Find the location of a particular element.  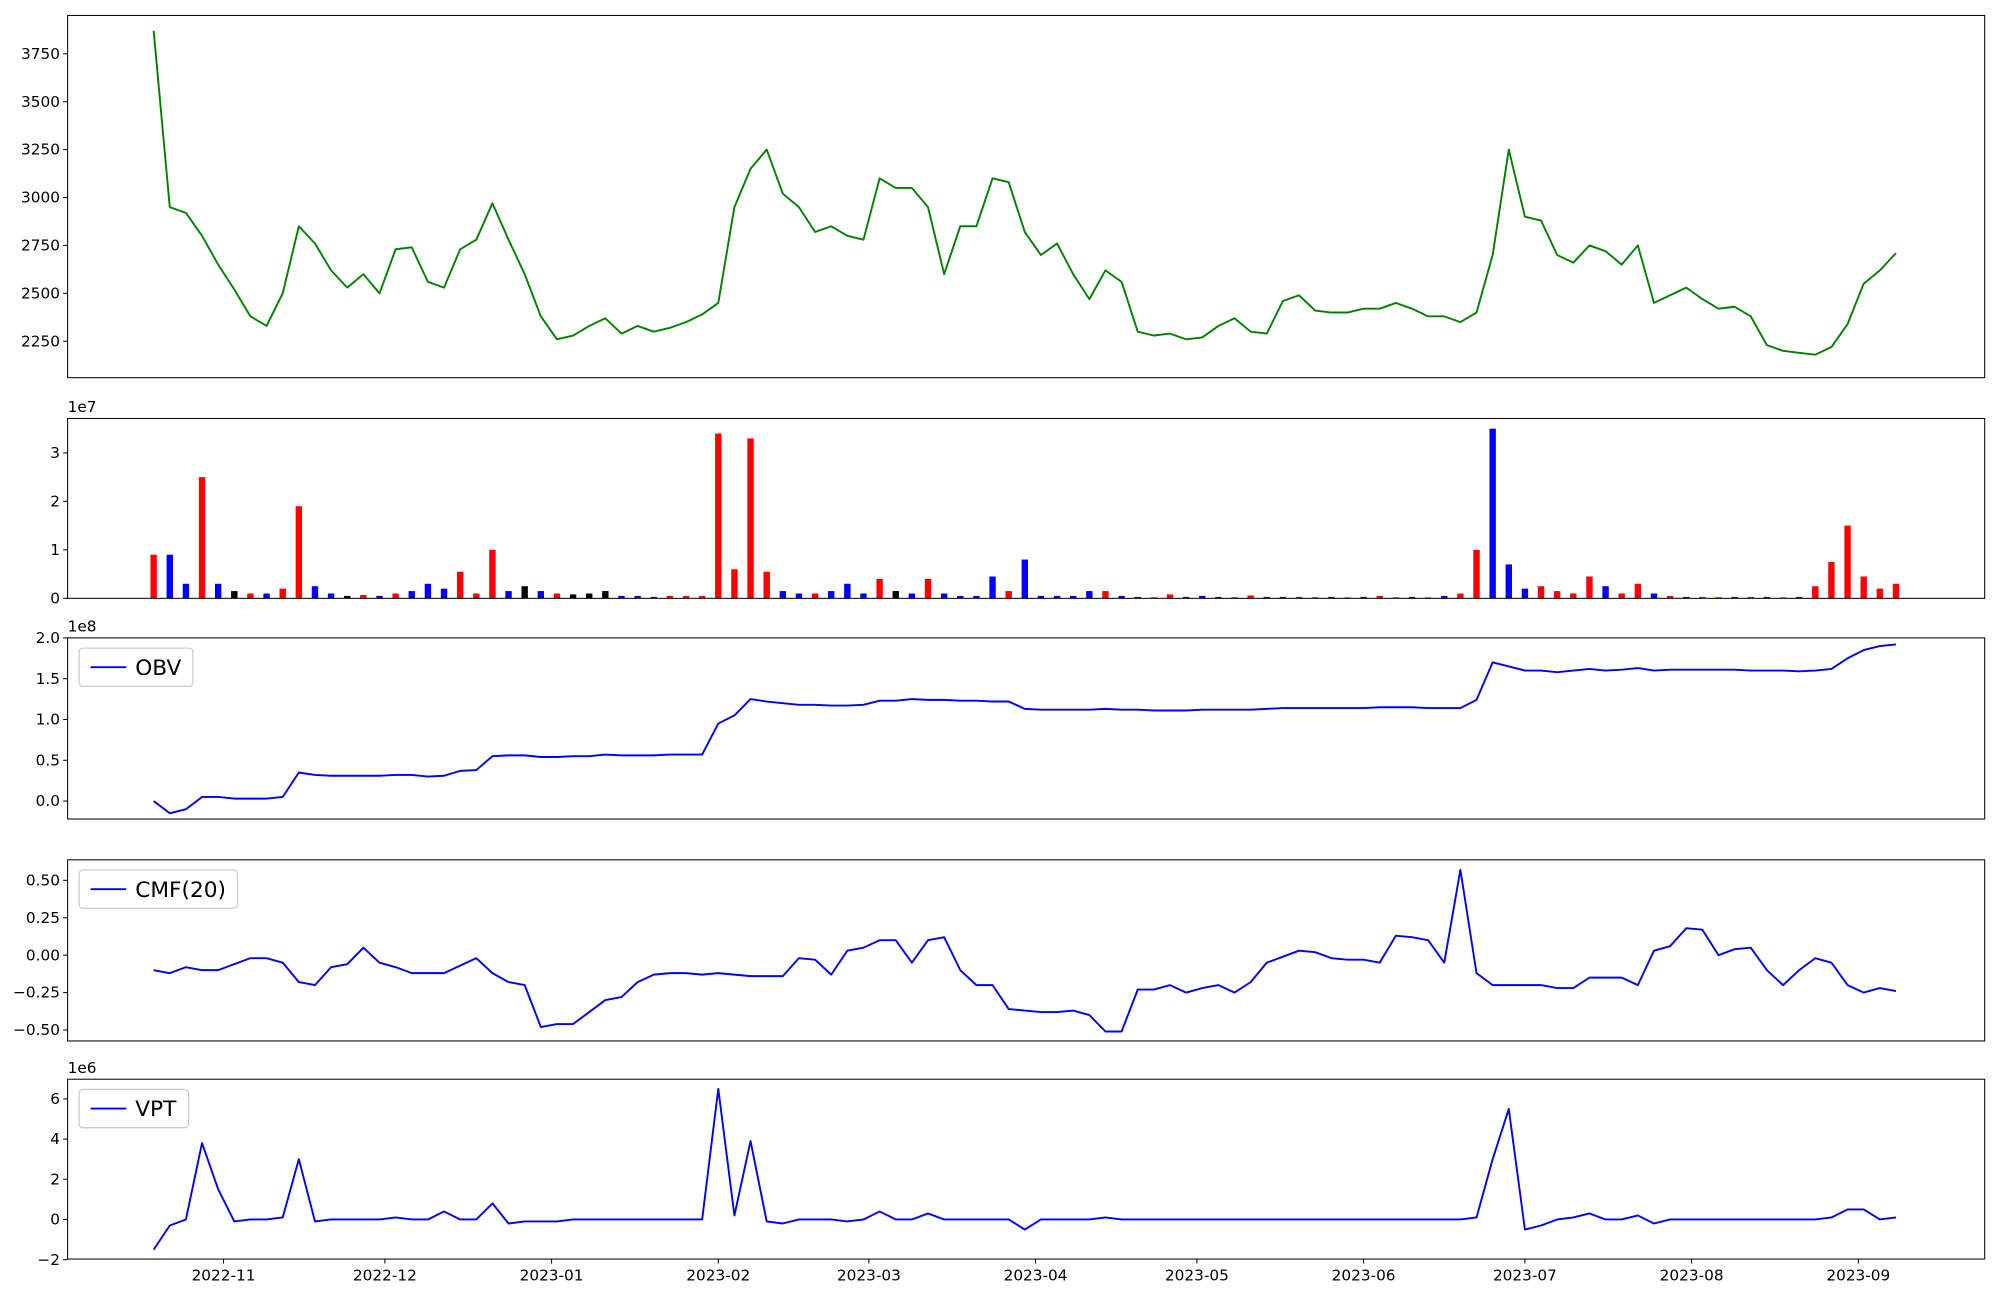

subplot: −0.50 −0.25 0.00 0.25 0.50 CMF(20) is located at coordinates (999, 950).